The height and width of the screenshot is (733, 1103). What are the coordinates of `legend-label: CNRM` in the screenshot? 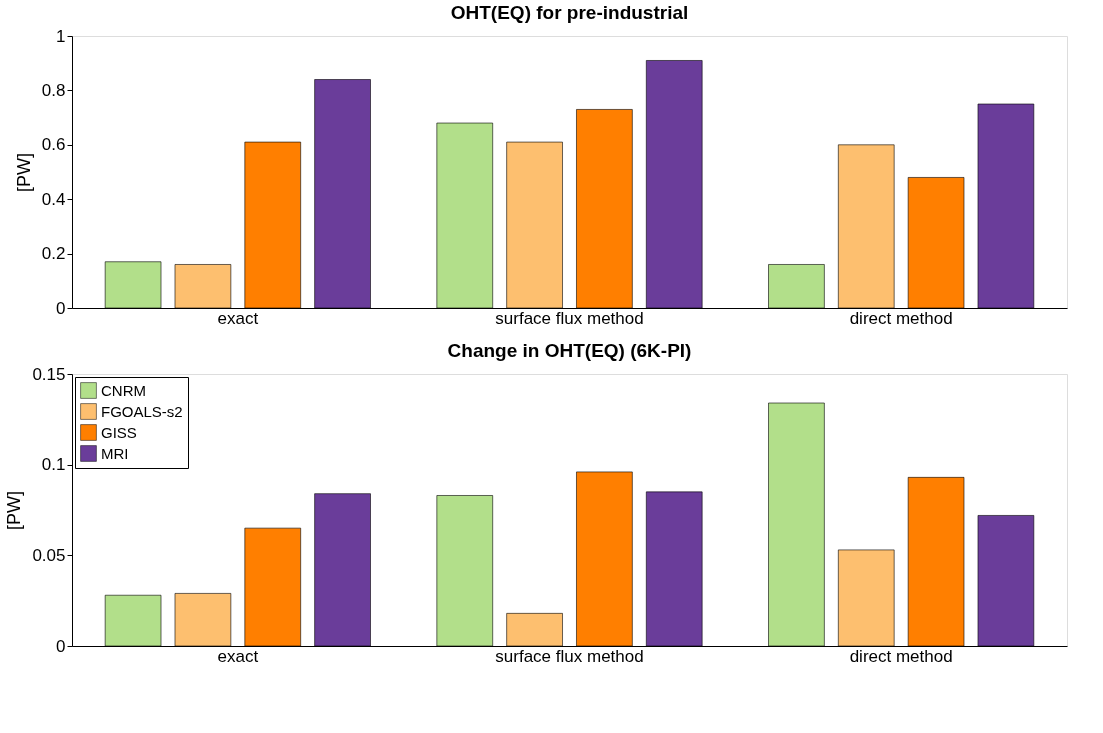 It's located at (123, 390).